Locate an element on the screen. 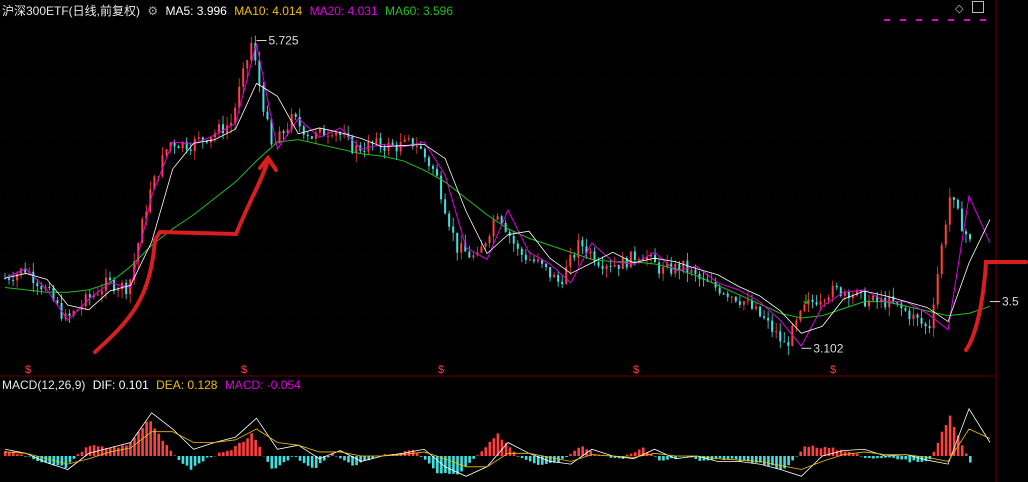 This screenshot has height=482, width=1028. macd-title: MACD(12,26,9) is located at coordinates (44, 385).